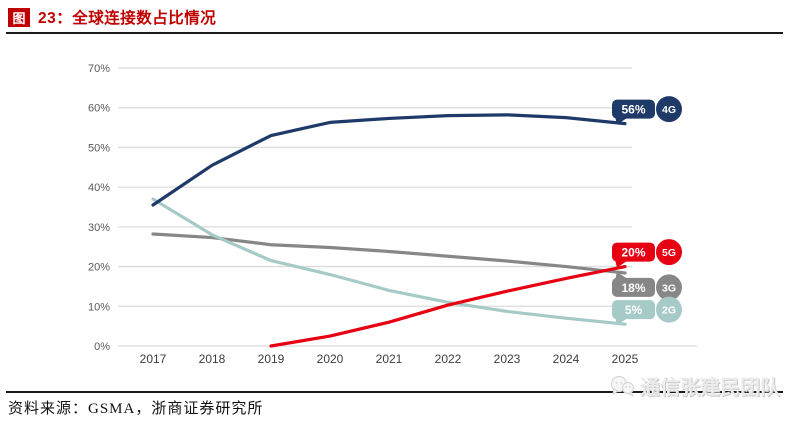  Describe the element at coordinates (271, 359) in the screenshot. I see `x-tick-label: 2019` at that location.